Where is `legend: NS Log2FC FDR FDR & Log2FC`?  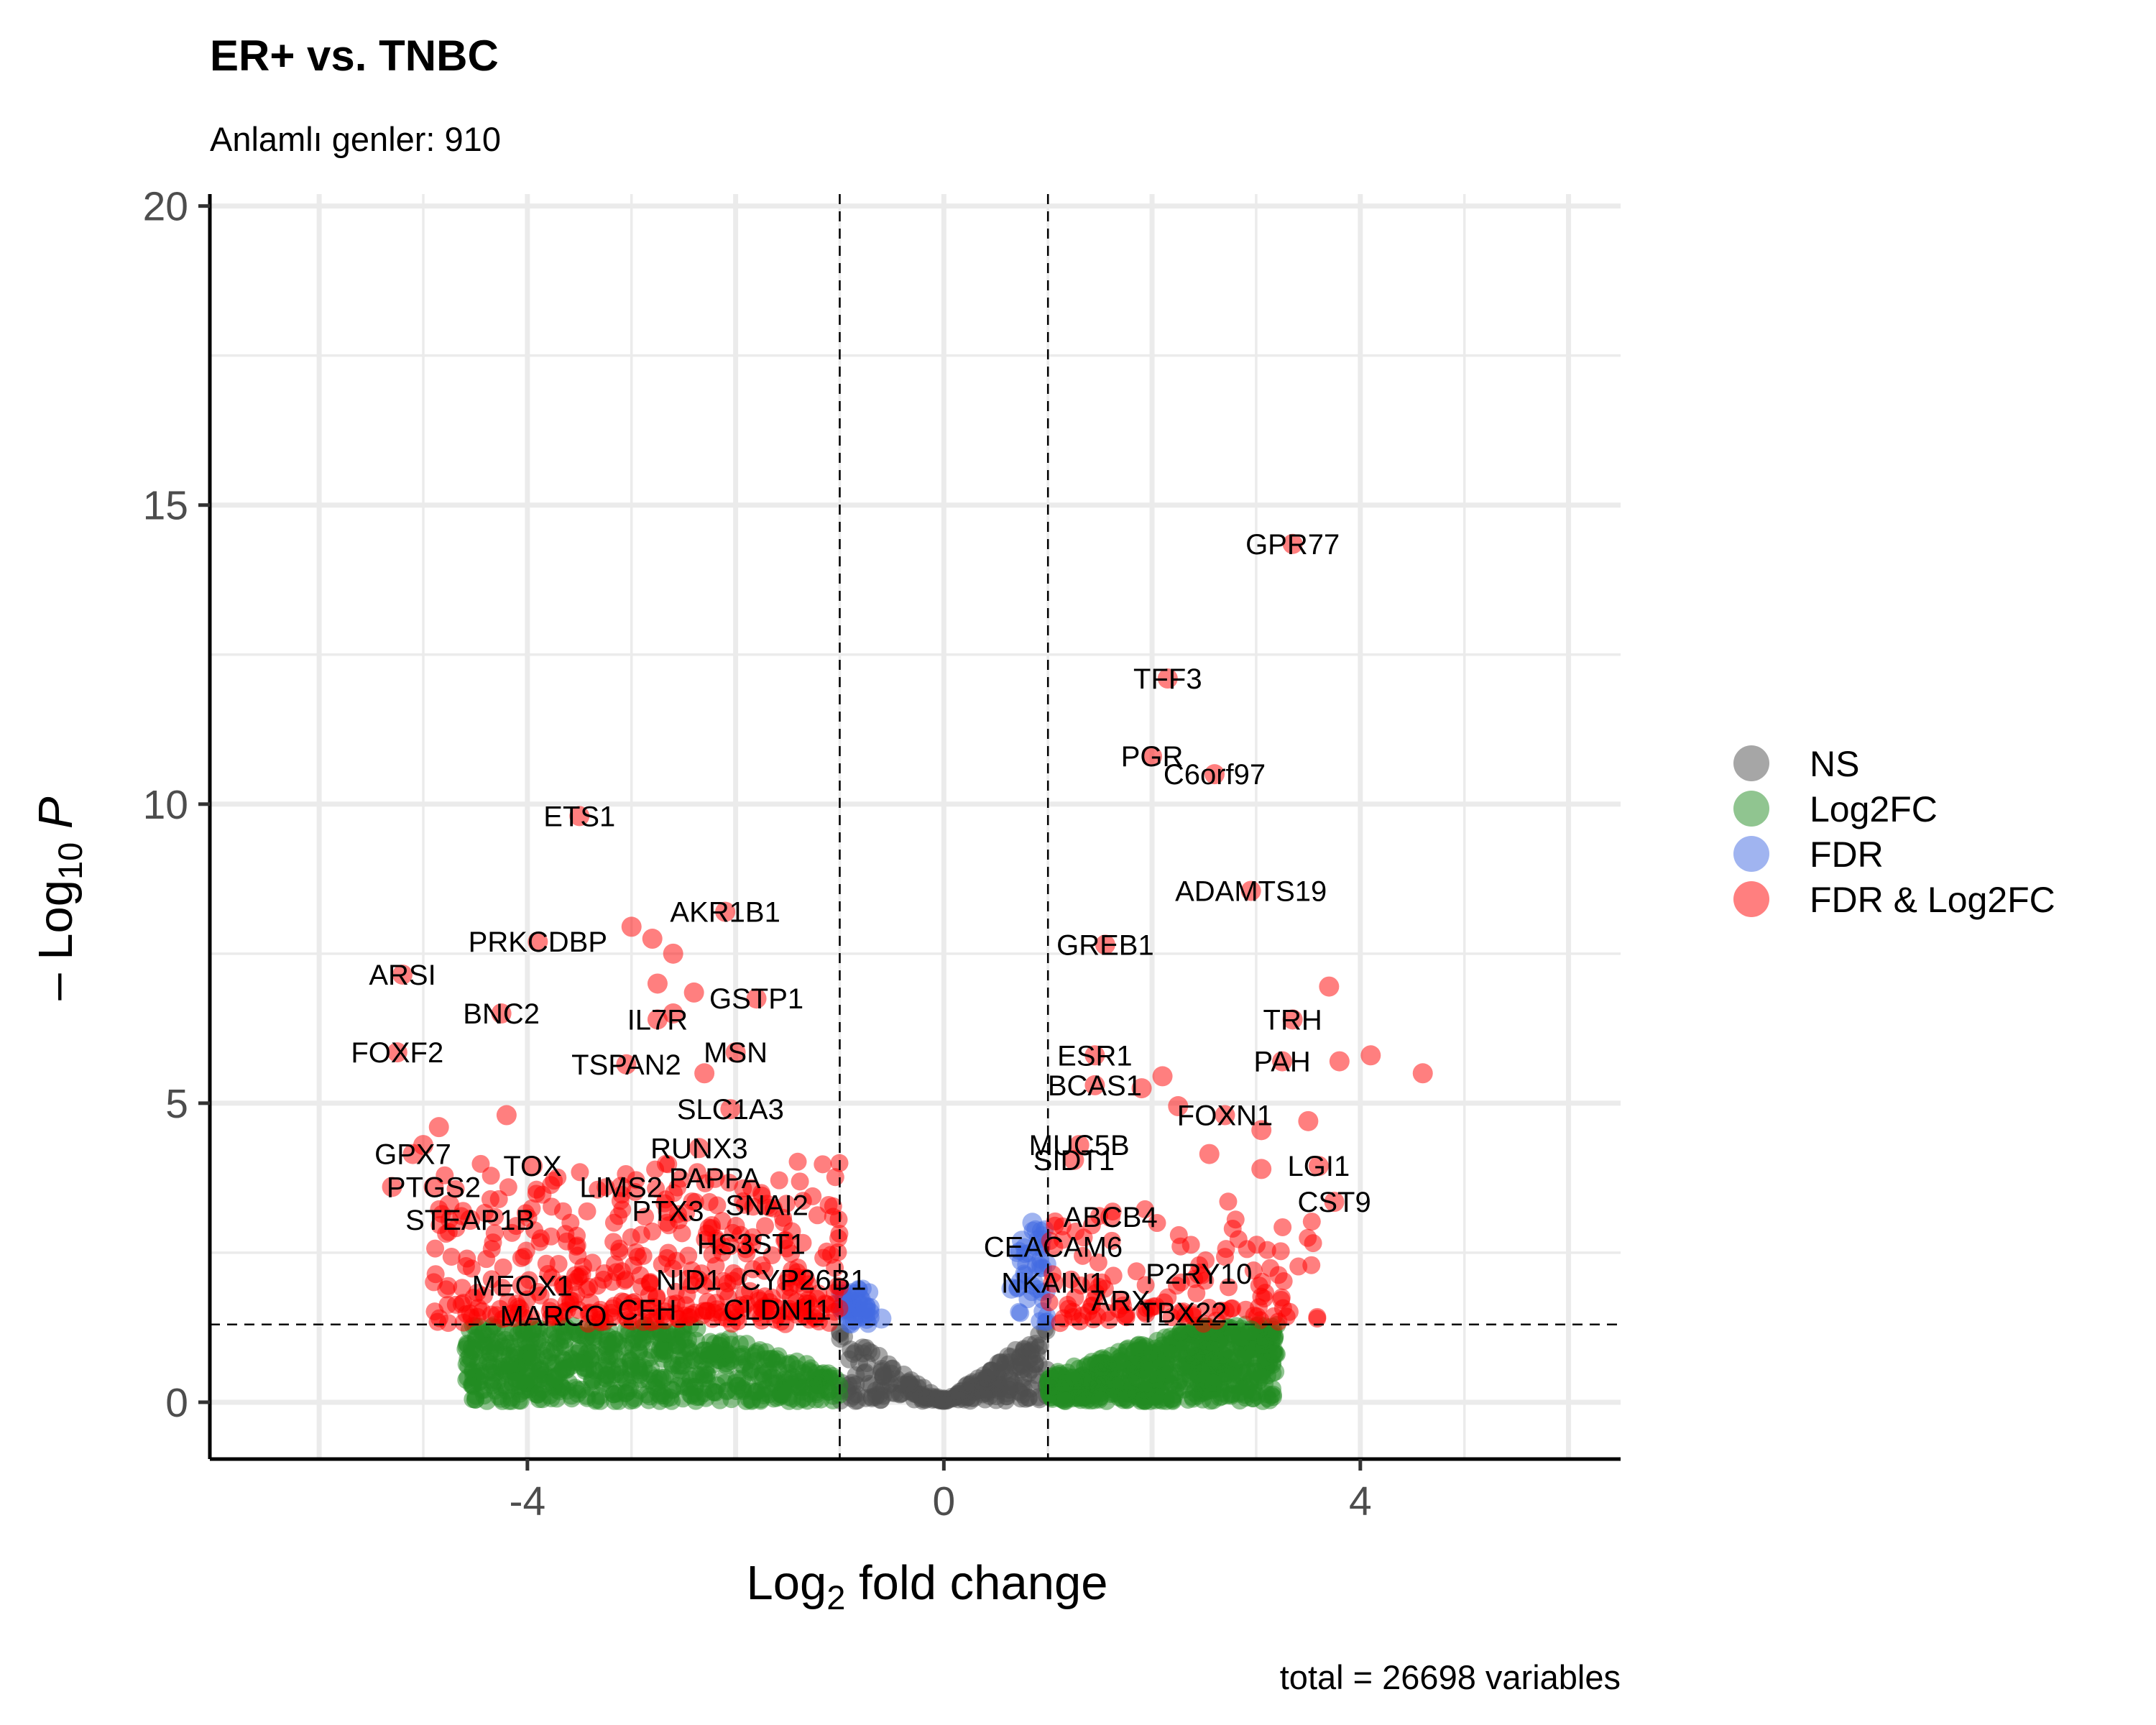
legend: NS Log2FC FDR FDR & Log2FC is located at coordinates (1894, 832).